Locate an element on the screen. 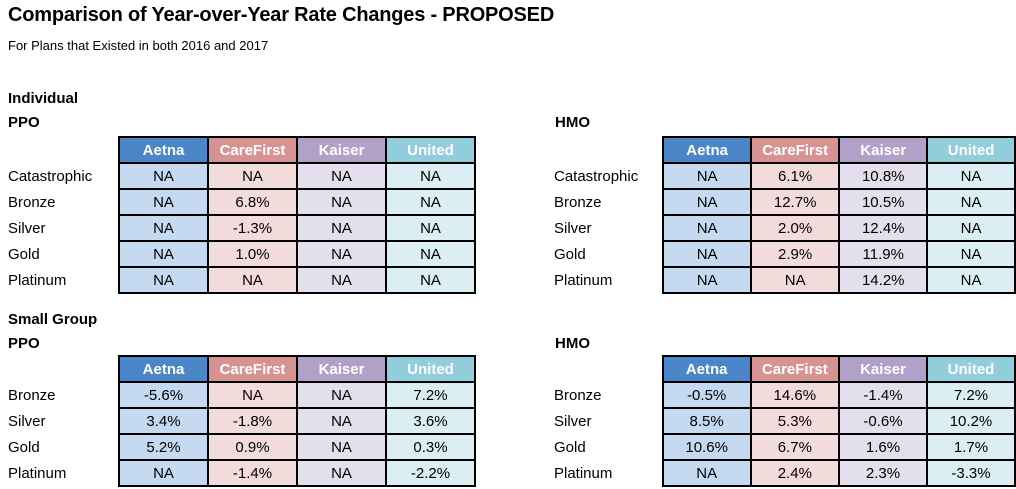  rate-cell: 1.7% is located at coordinates (971, 447).